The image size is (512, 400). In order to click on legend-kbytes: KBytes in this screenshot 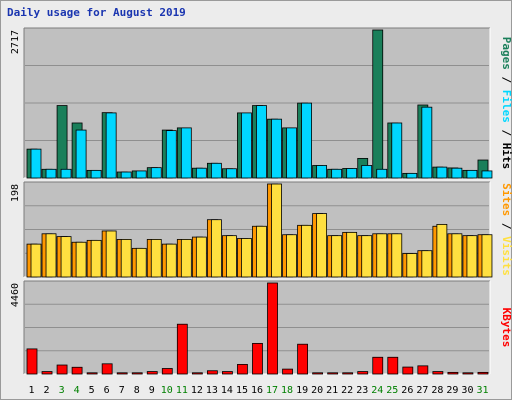, I will do `click(506, 328)`.